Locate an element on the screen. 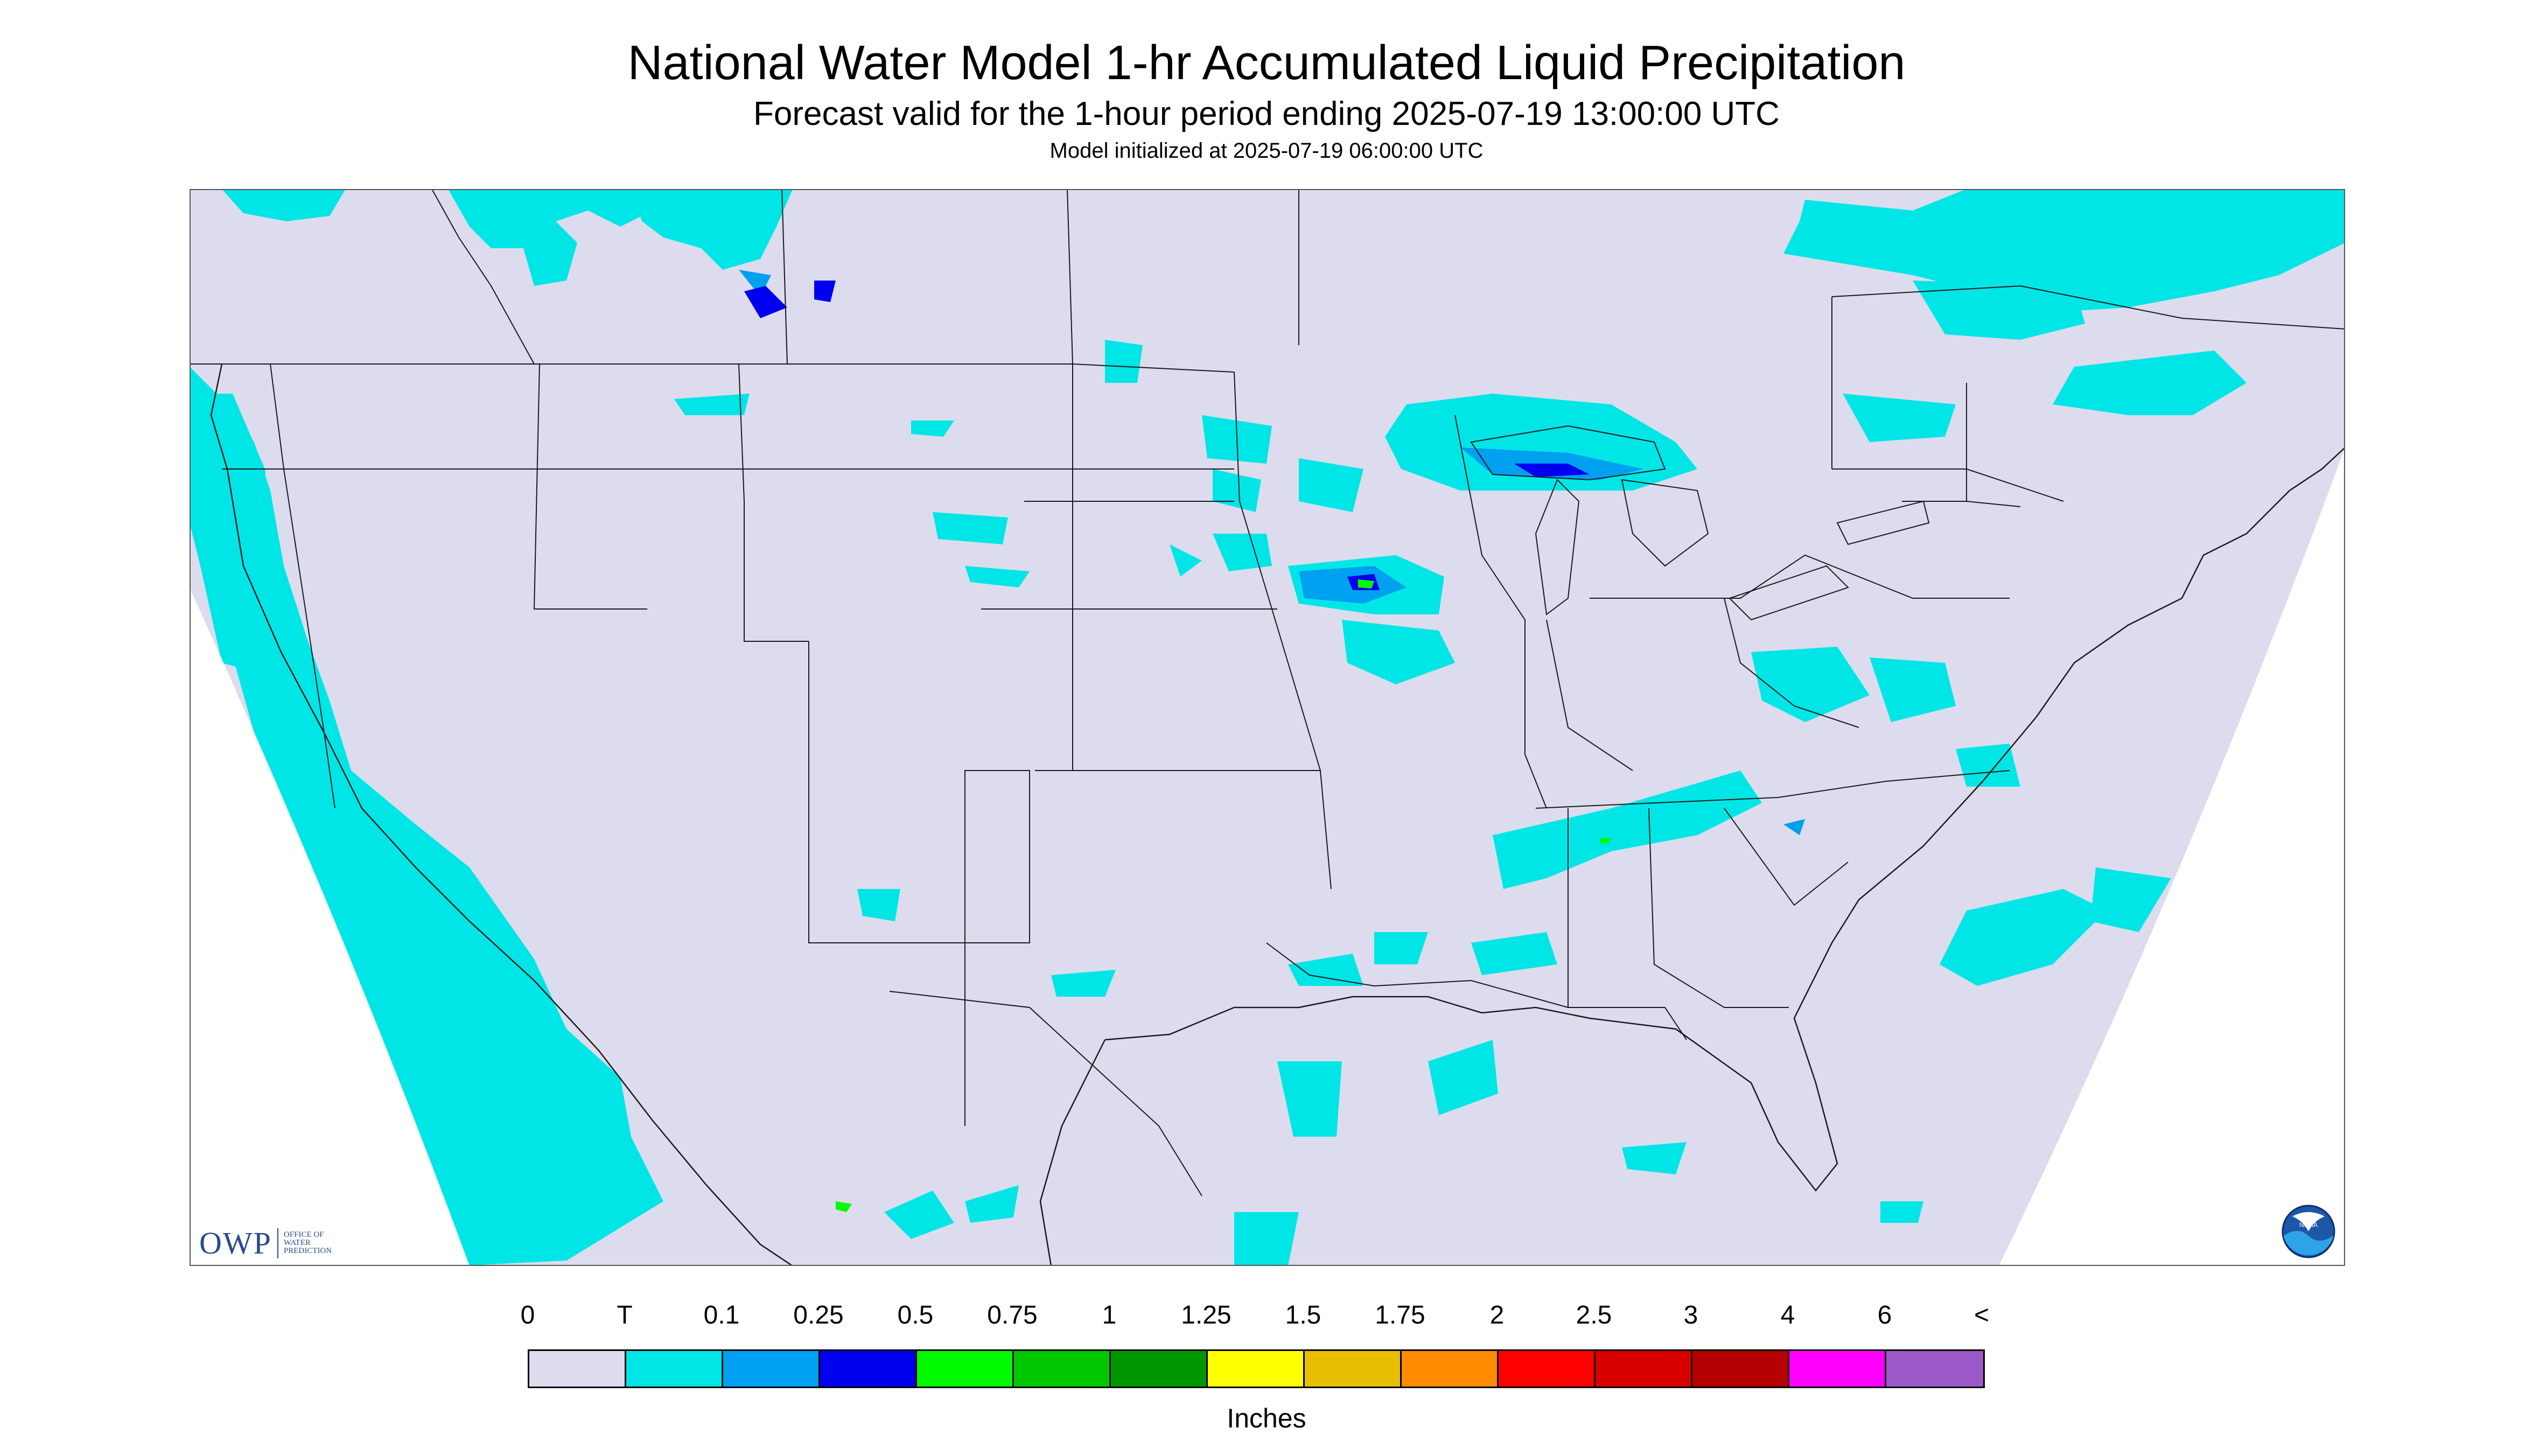 The image size is (2533, 1456). owp-logo-line: OFFICE OF is located at coordinates (303, 1234).